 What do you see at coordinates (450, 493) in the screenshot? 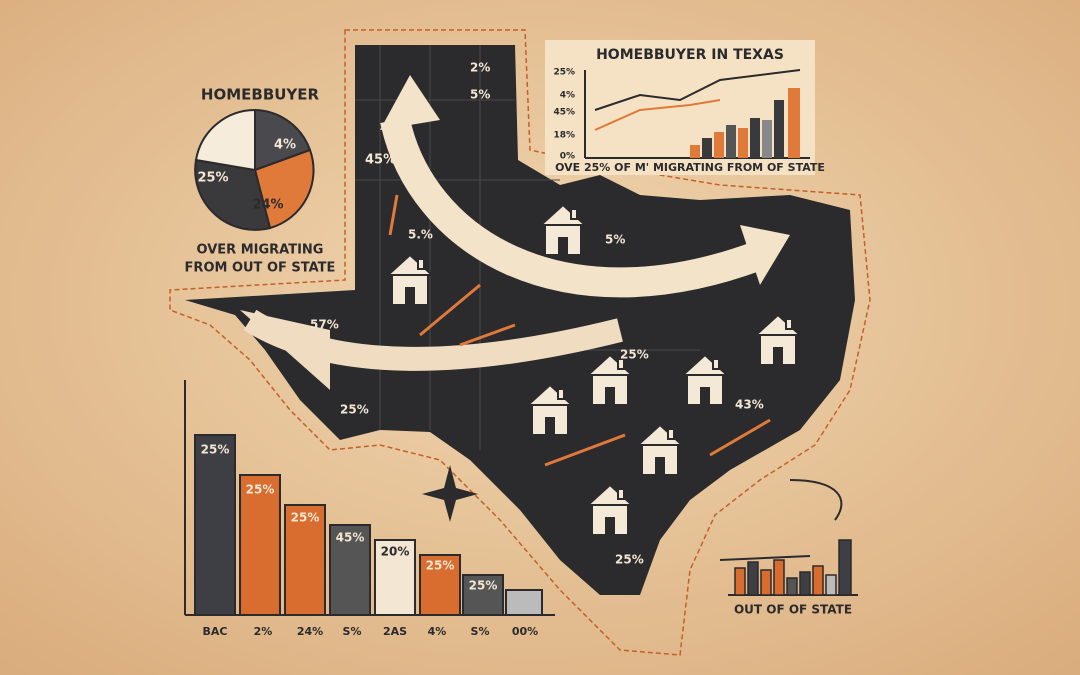
I see `compass` at bounding box center [450, 493].